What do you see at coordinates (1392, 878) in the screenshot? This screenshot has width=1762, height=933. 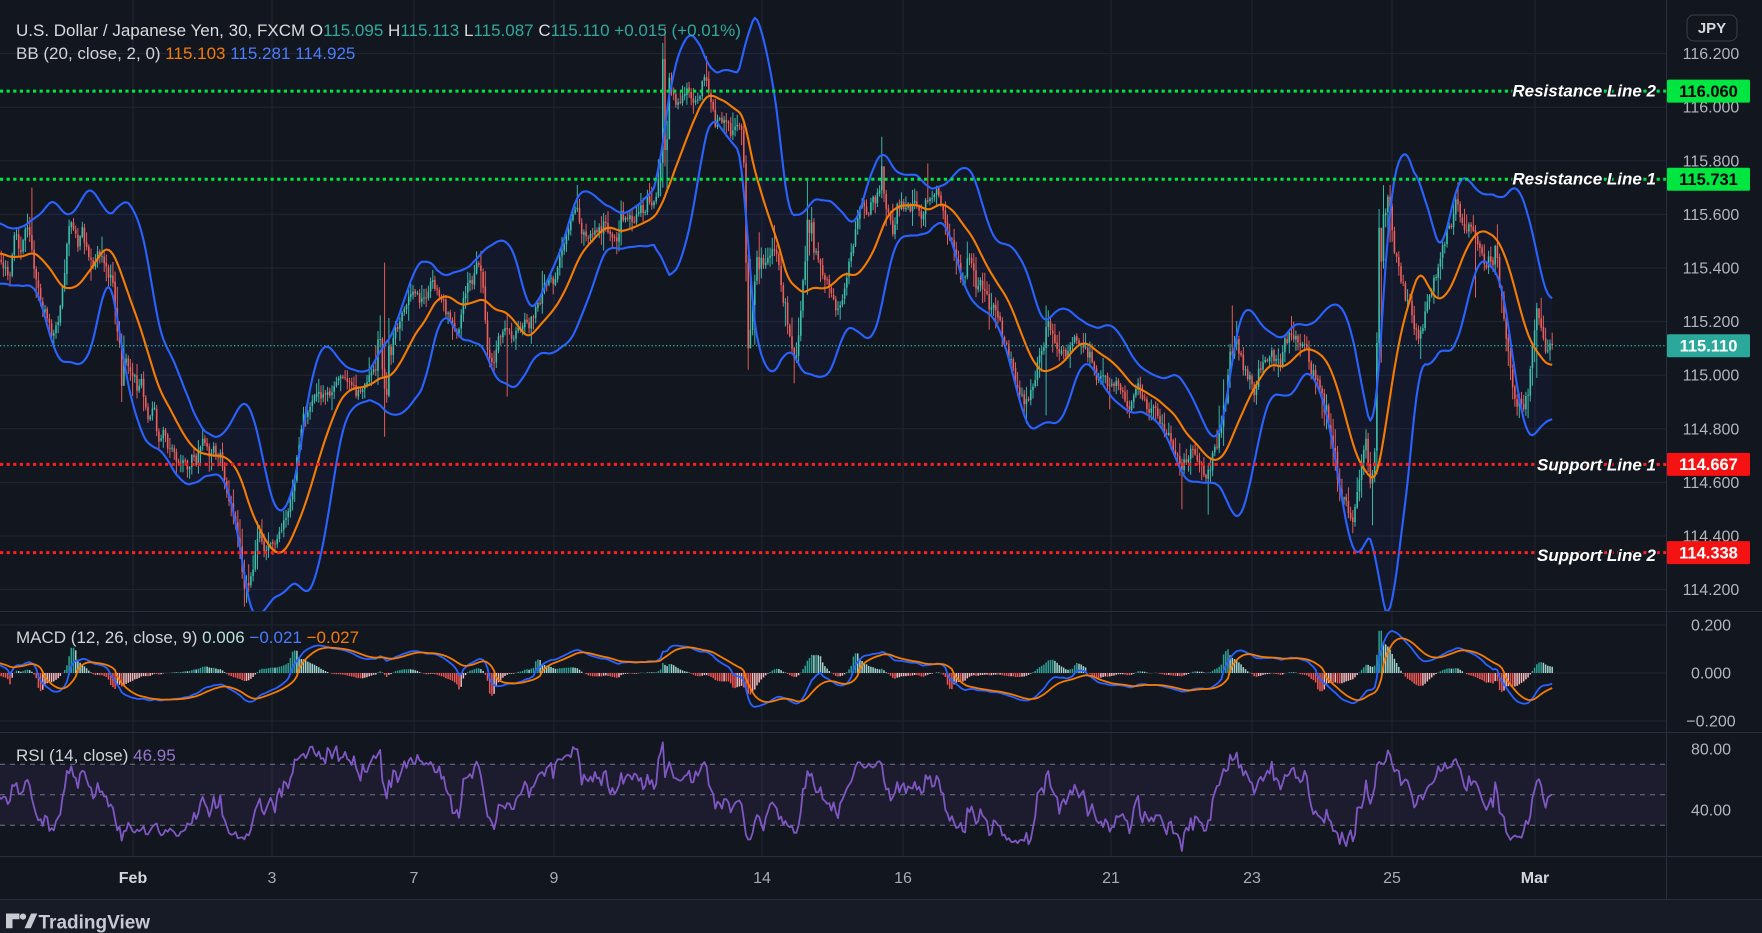 I see `svg-text: 25` at bounding box center [1392, 878].